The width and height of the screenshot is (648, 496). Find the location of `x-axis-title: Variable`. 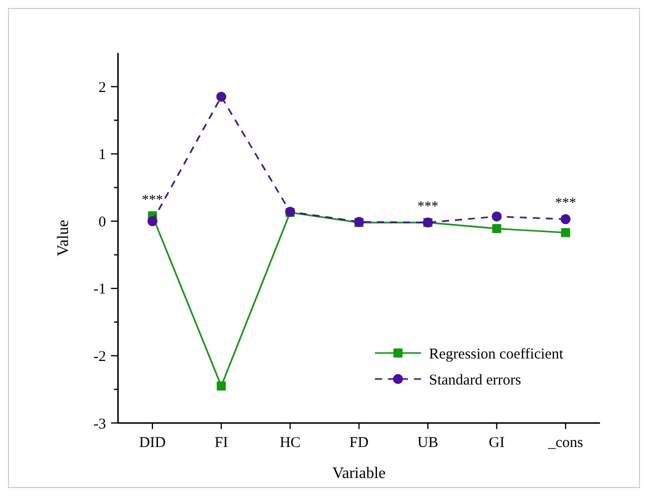

x-axis-title: Variable is located at coordinates (359, 473).